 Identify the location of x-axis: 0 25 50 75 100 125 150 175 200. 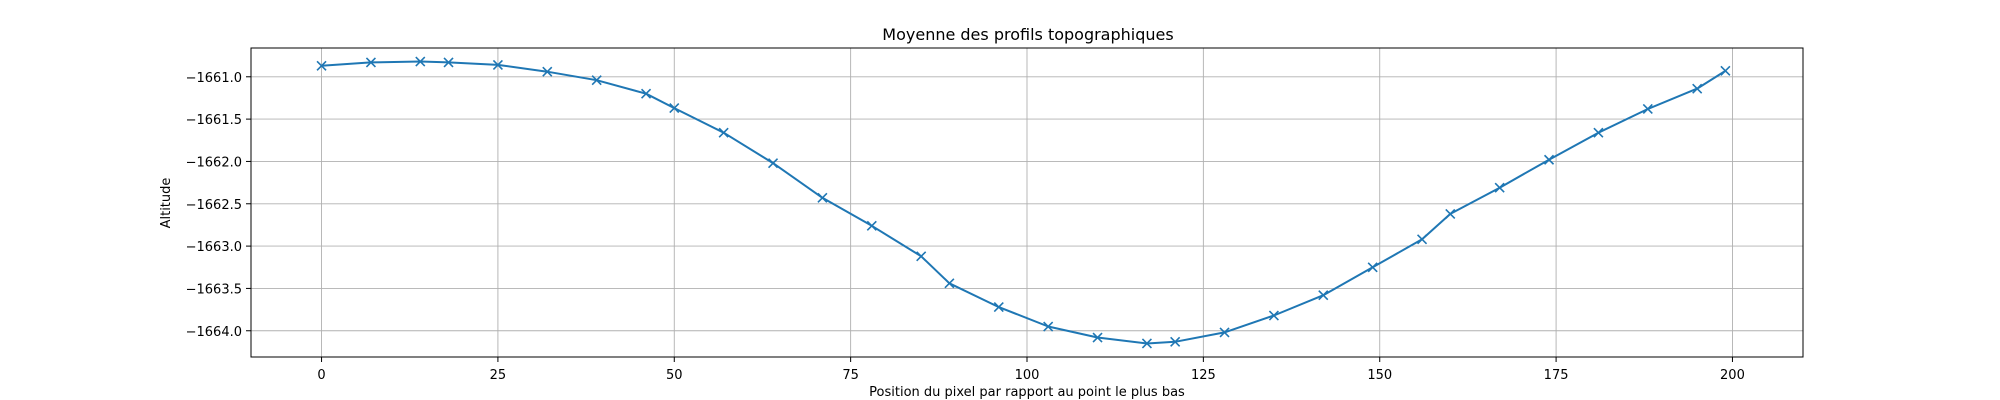
(1031, 370).